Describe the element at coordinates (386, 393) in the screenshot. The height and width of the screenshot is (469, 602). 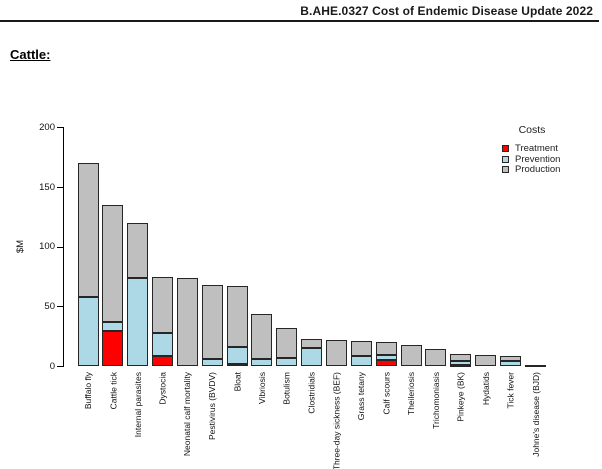
I see `x-axis-category-label: Calf scours` at that location.